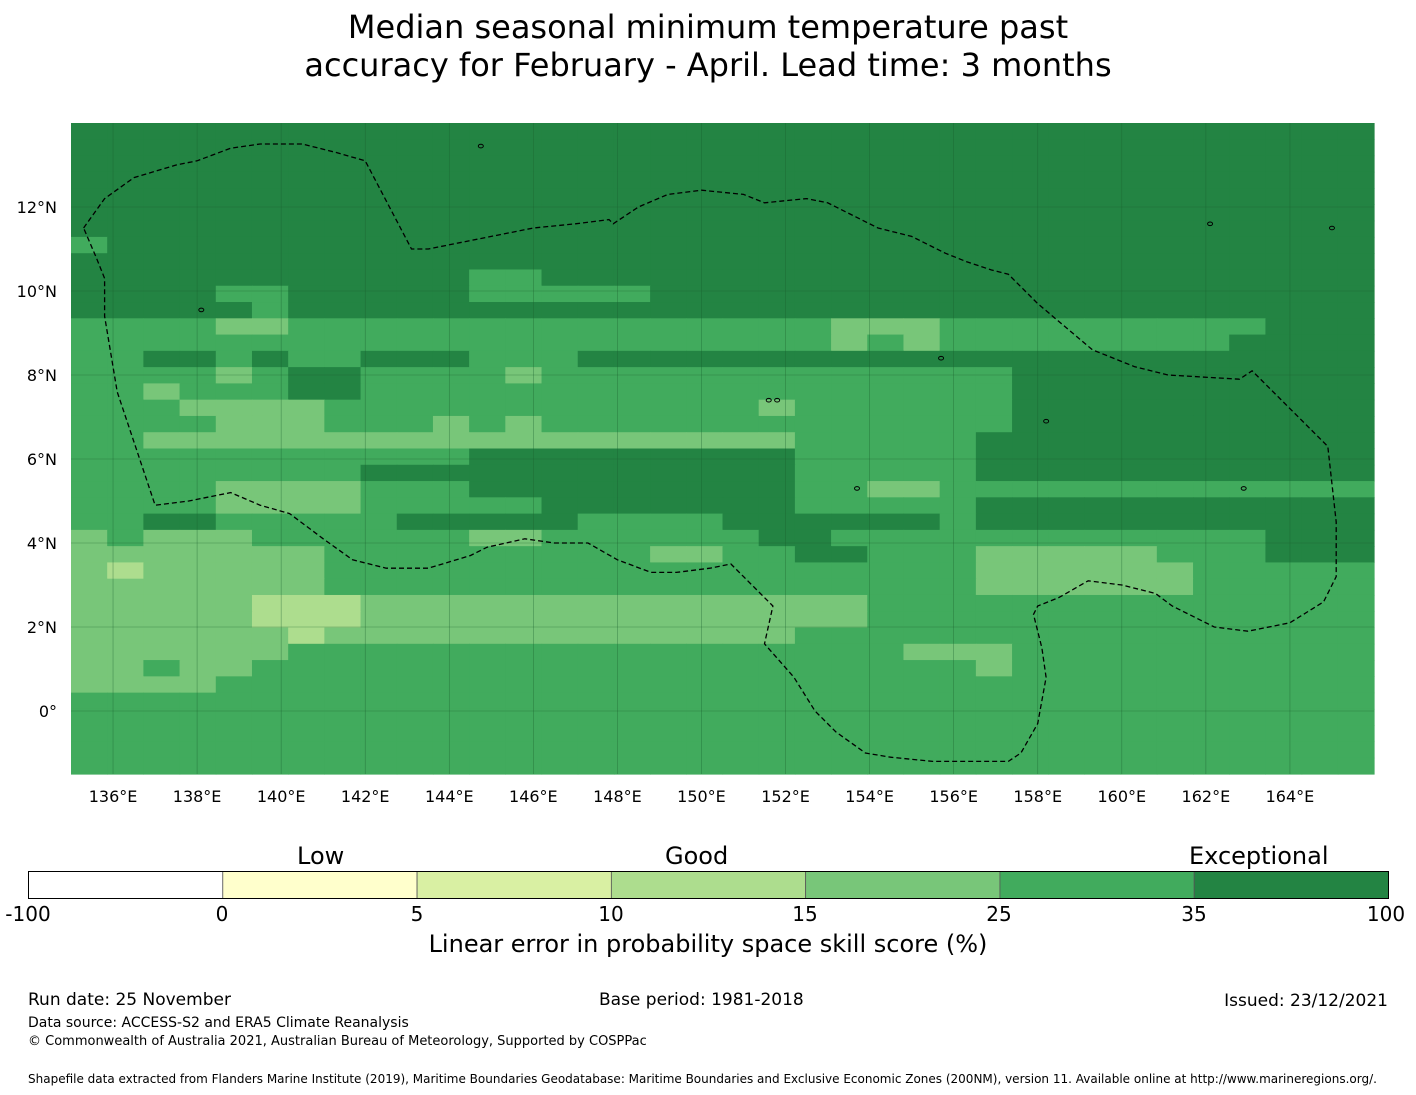 The width and height of the screenshot is (1416, 1095). I want to click on lon-tick-label: 148°E, so click(617, 796).